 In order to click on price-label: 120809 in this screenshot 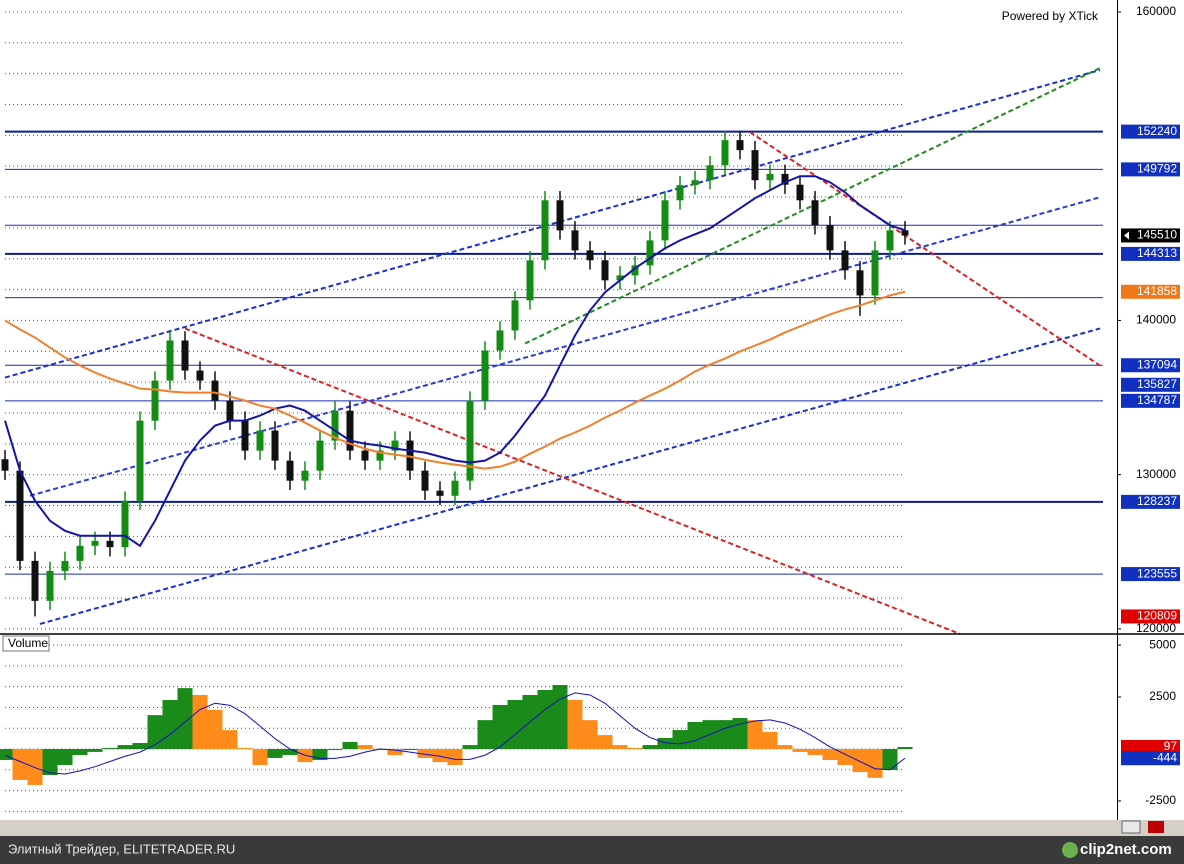, I will do `click(1157, 616)`.